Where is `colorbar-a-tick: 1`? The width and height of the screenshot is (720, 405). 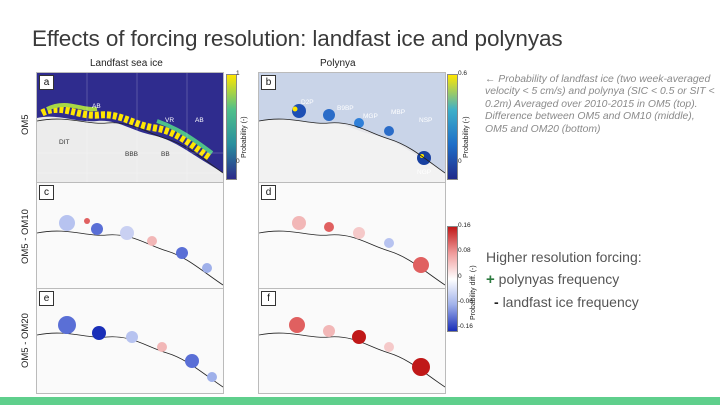
colorbar-a-tick: 1 is located at coordinates (238, 73).